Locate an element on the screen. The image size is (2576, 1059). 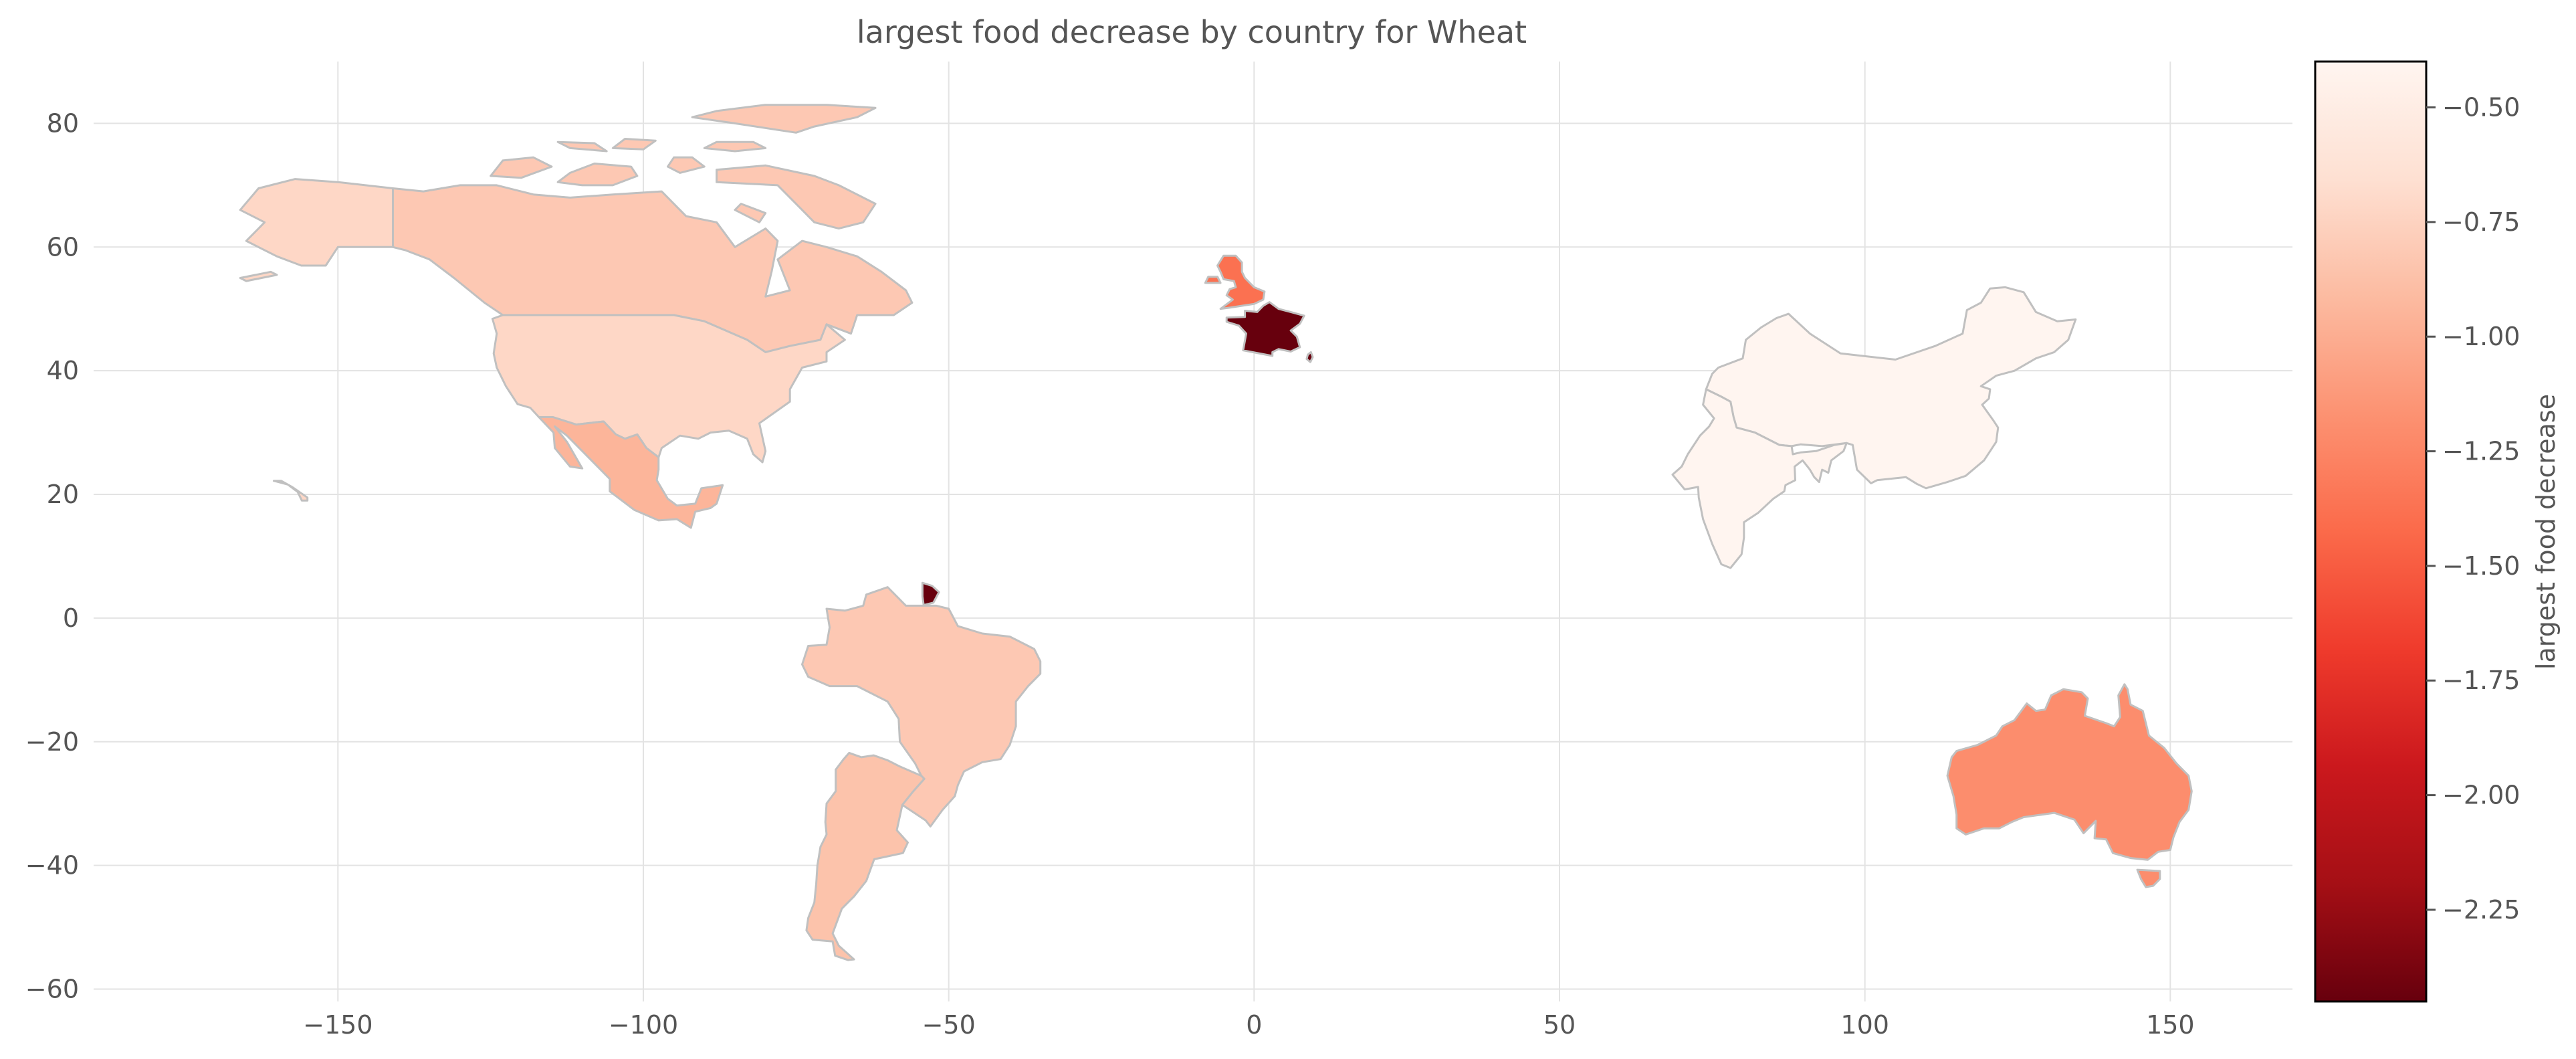
region-french-guiana is located at coordinates (930, 594).